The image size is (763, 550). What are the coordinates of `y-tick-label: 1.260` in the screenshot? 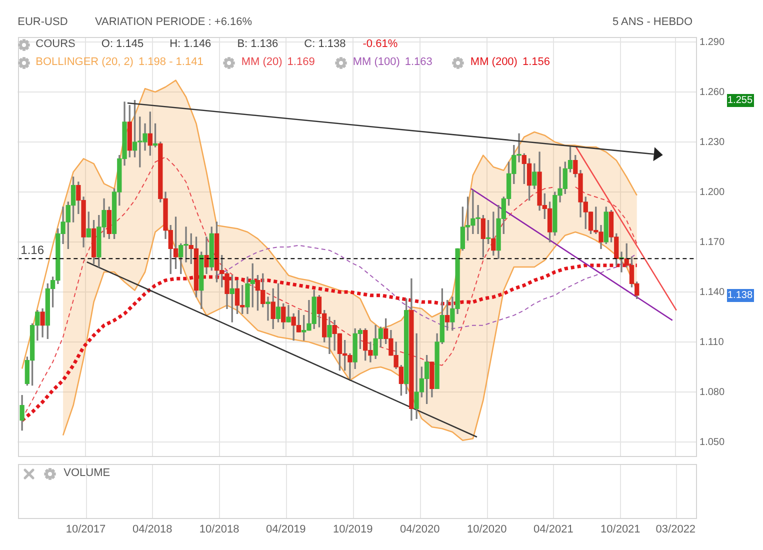 It's located at (712, 92).